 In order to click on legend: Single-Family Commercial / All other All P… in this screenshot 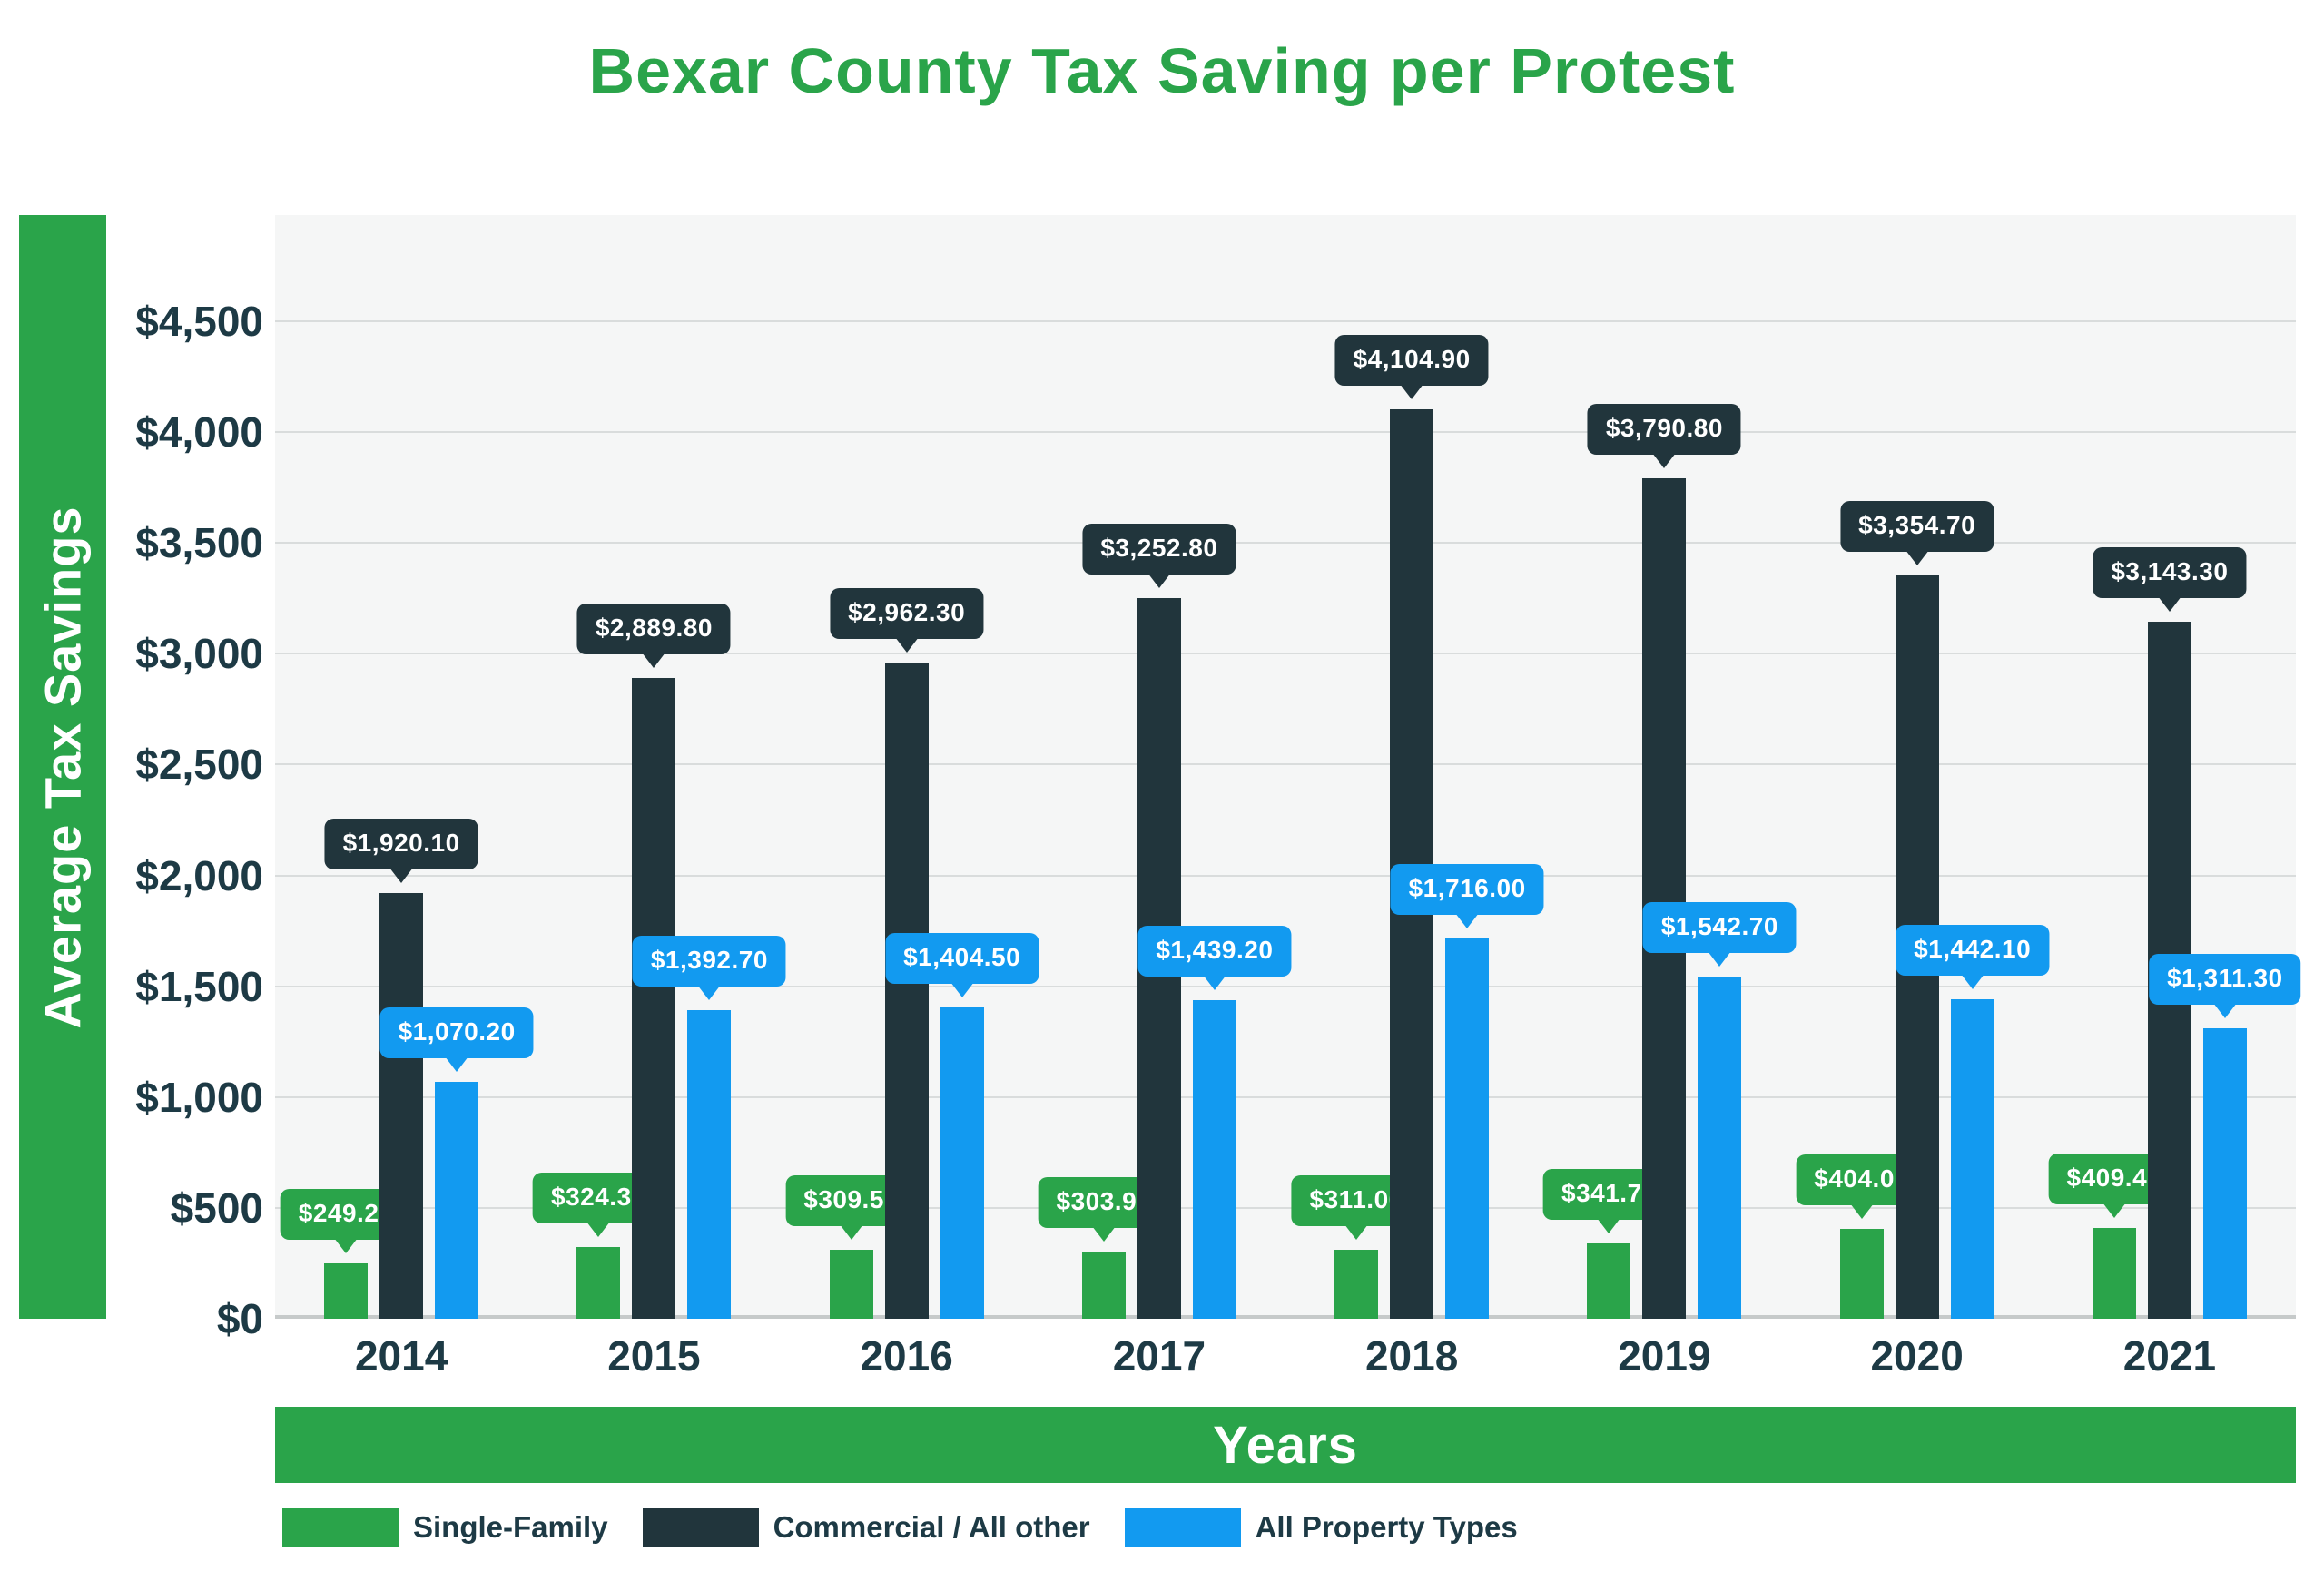, I will do `click(900, 1527)`.